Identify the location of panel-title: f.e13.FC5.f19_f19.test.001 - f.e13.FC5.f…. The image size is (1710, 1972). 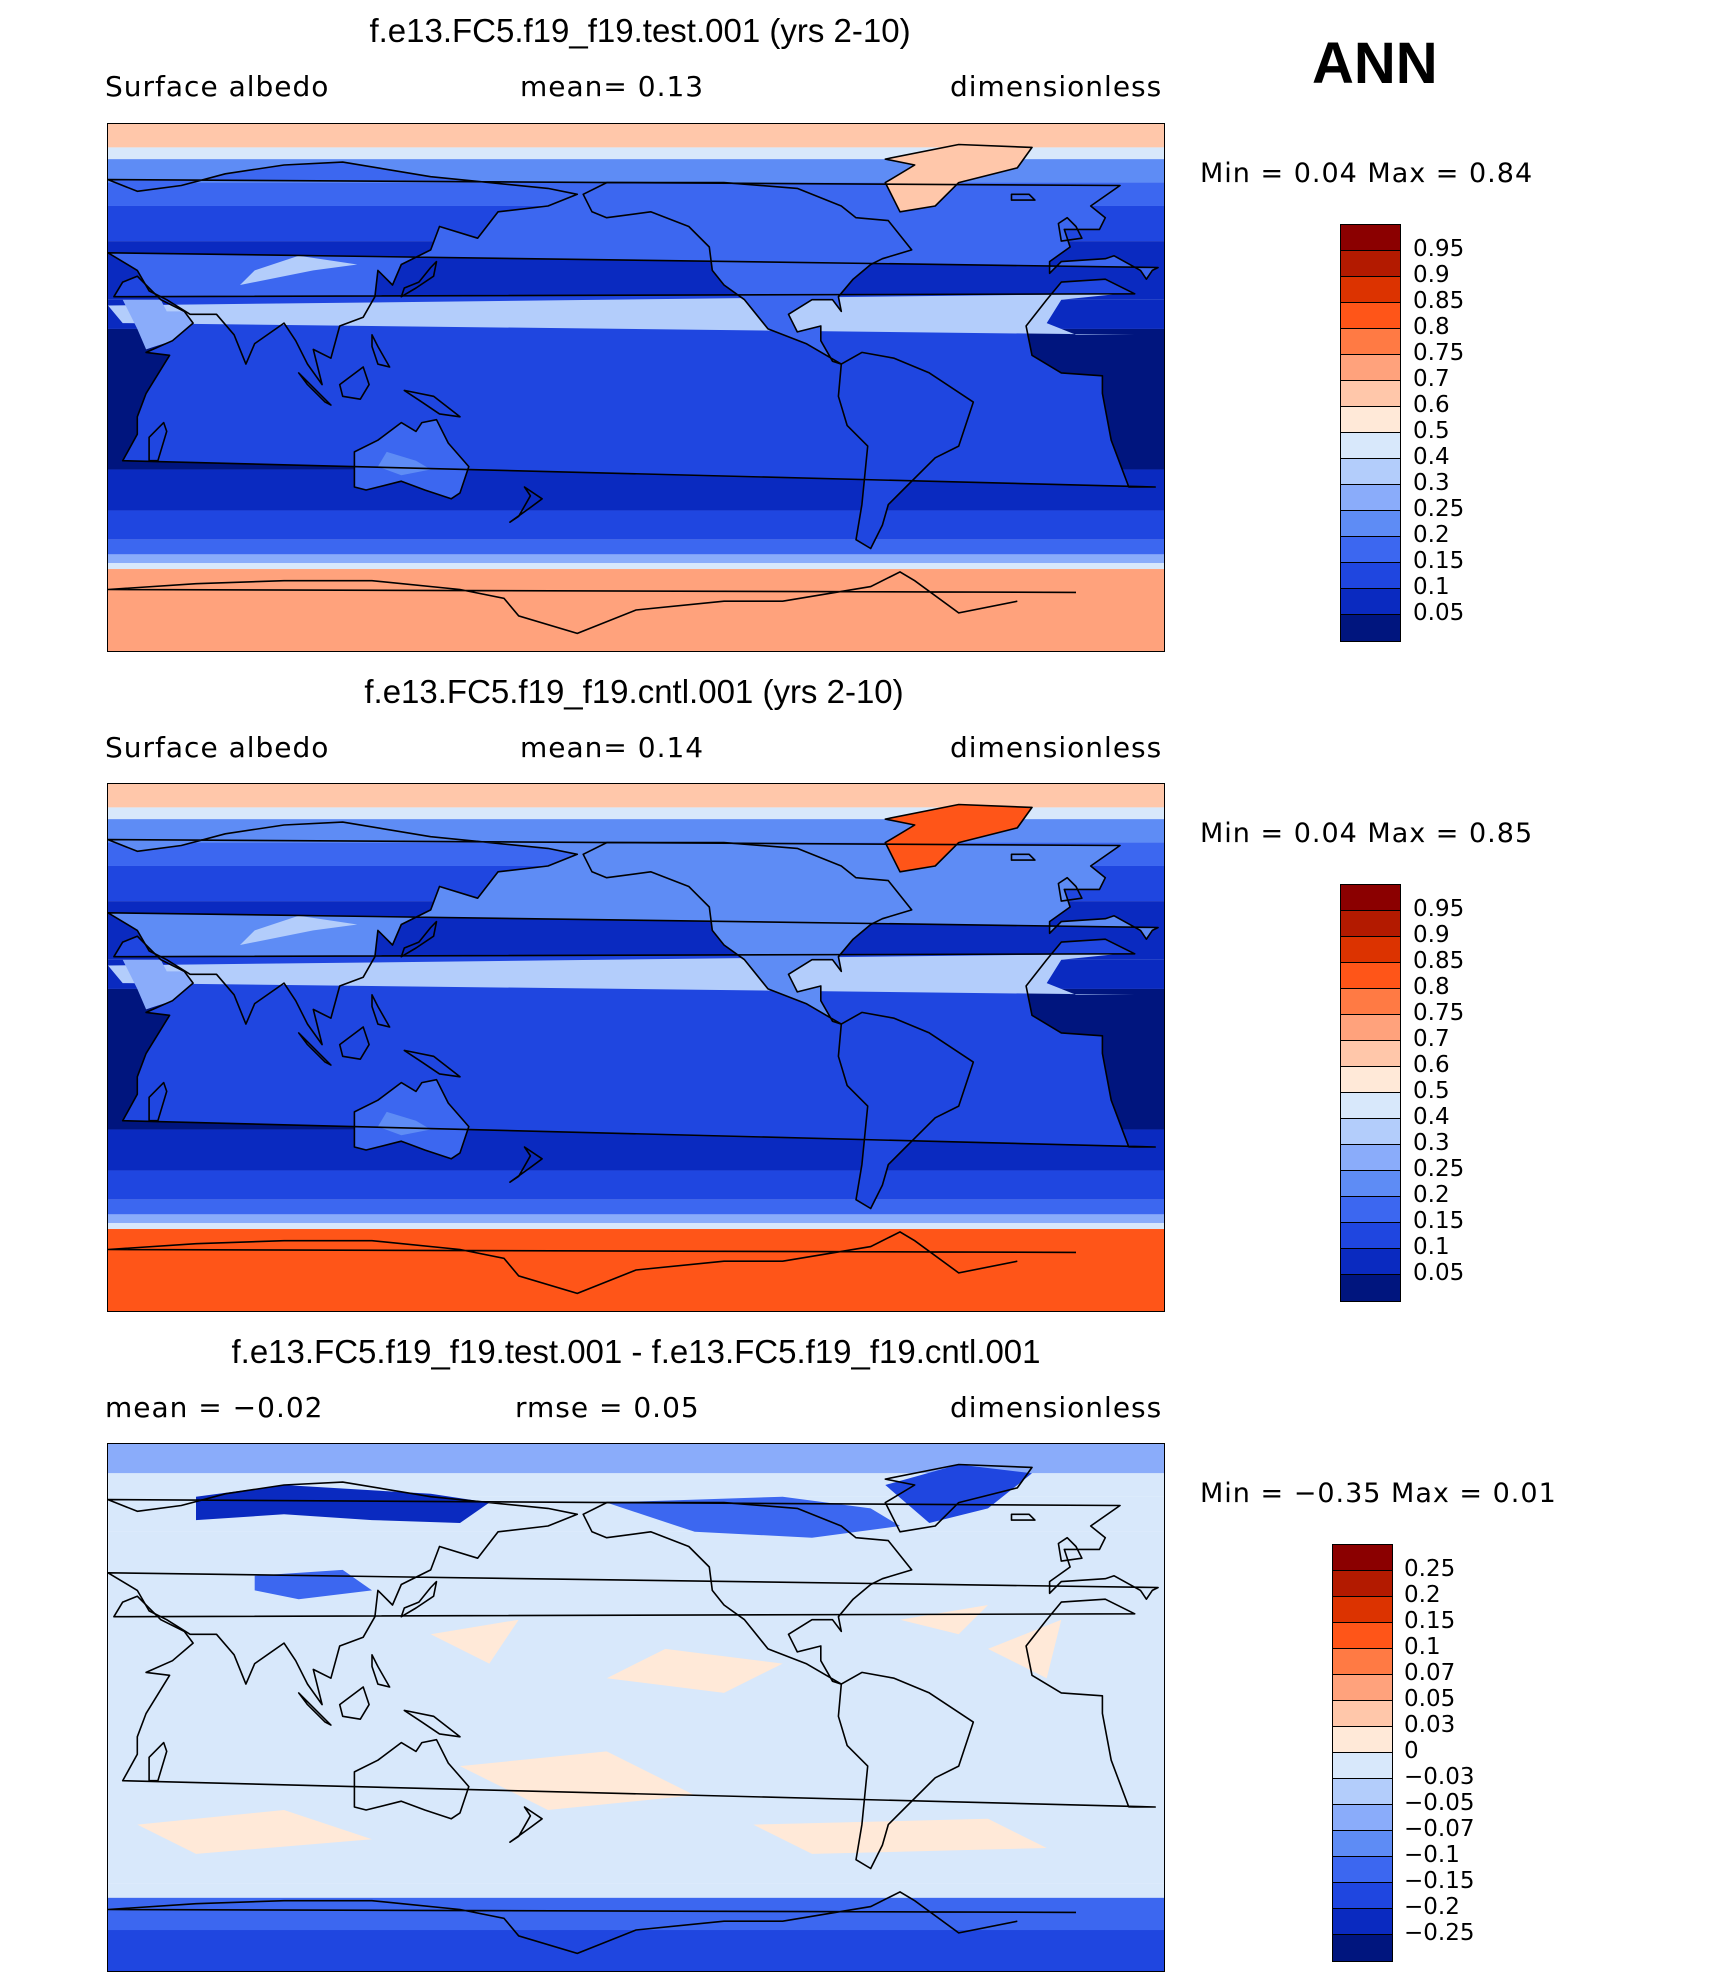
(636, 1351).